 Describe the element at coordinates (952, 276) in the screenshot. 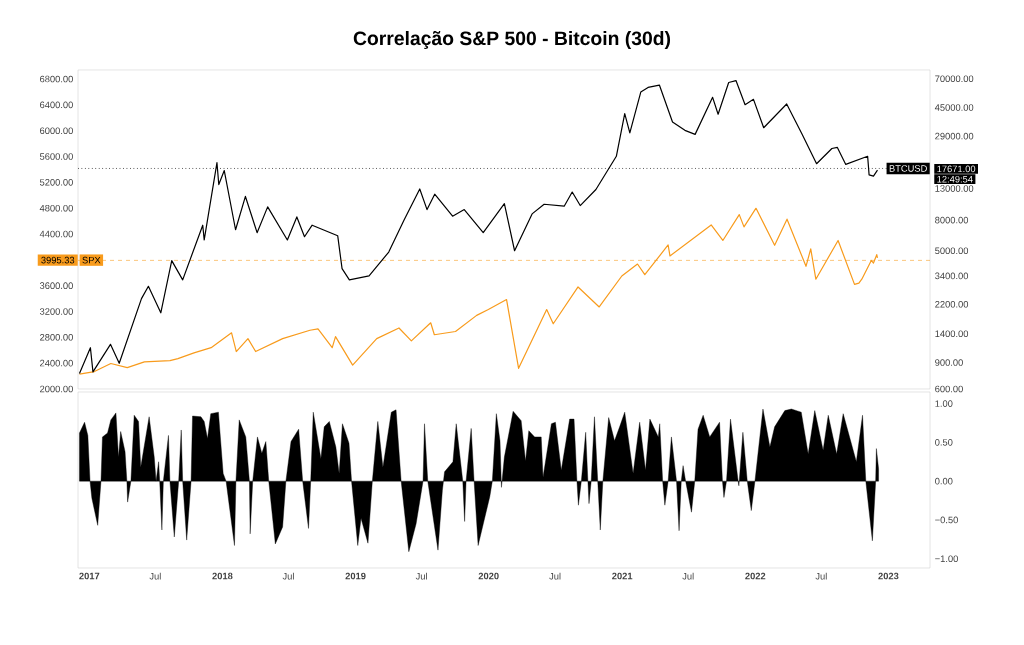

I see `y2-tick-label: 3400.00` at that location.